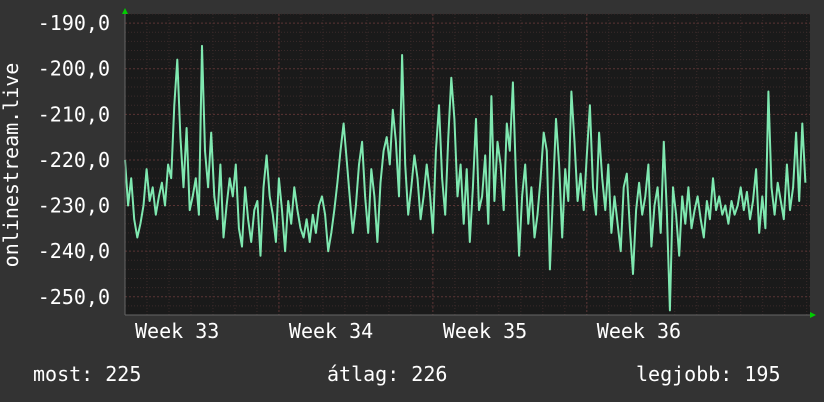 This screenshot has height=402, width=824. I want to click on stat-current: most: 225, so click(87, 374).